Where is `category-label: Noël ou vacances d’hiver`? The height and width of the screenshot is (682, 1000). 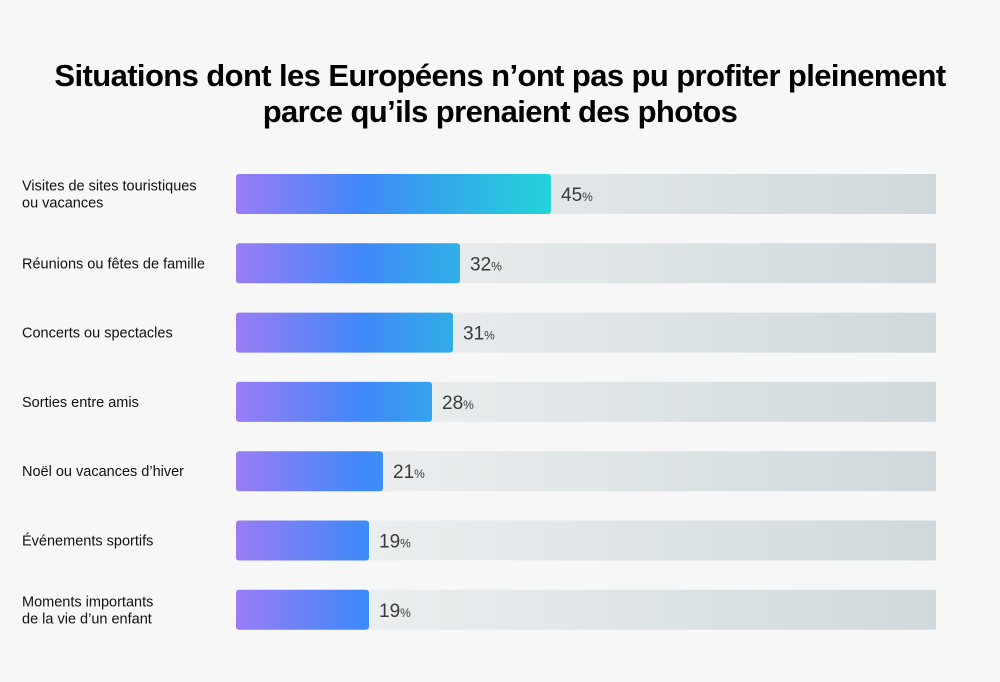 category-label: Noël ou vacances d’hiver is located at coordinates (103, 472).